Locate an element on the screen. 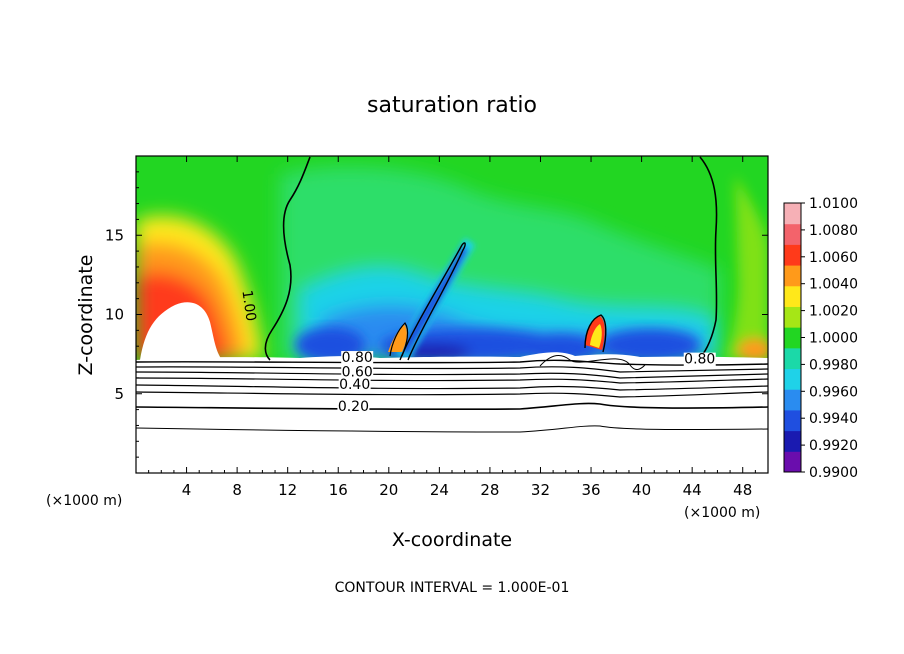 The width and height of the screenshot is (904, 654). colorbar-label: 1.0100 is located at coordinates (833, 204).